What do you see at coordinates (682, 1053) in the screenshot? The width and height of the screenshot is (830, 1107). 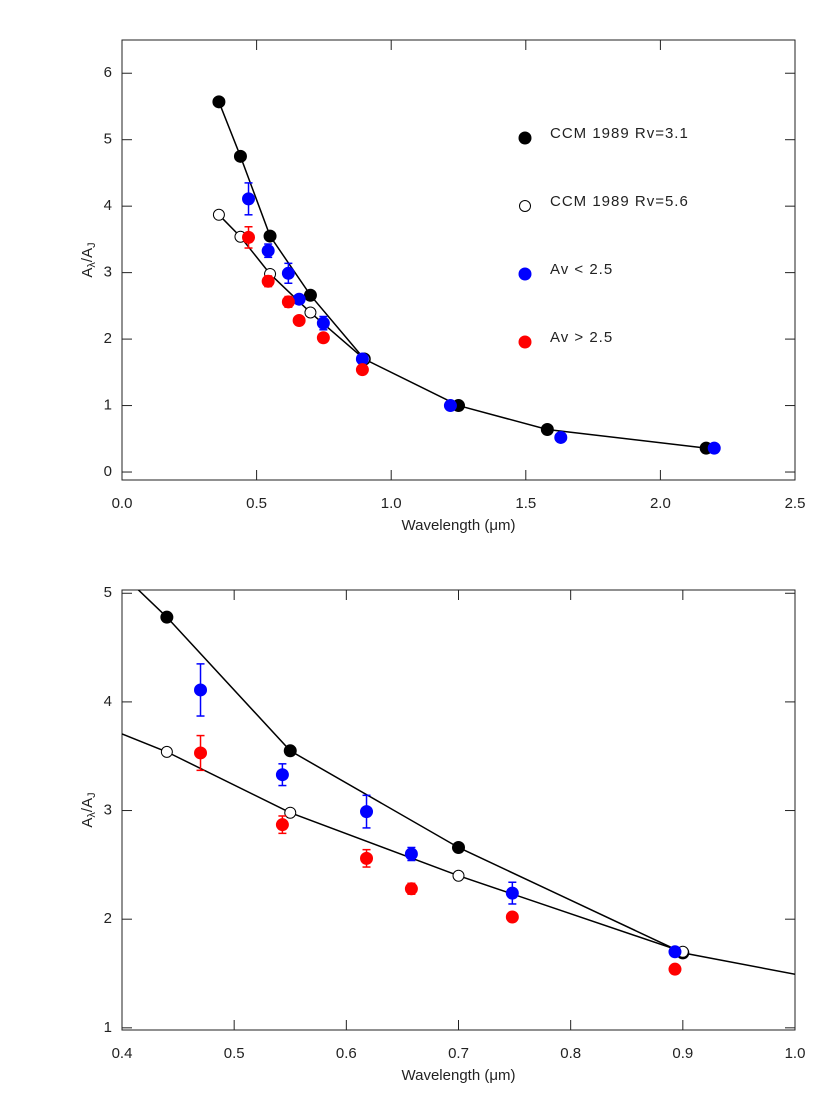 I see `x-tick-label: 0.9` at bounding box center [682, 1053].